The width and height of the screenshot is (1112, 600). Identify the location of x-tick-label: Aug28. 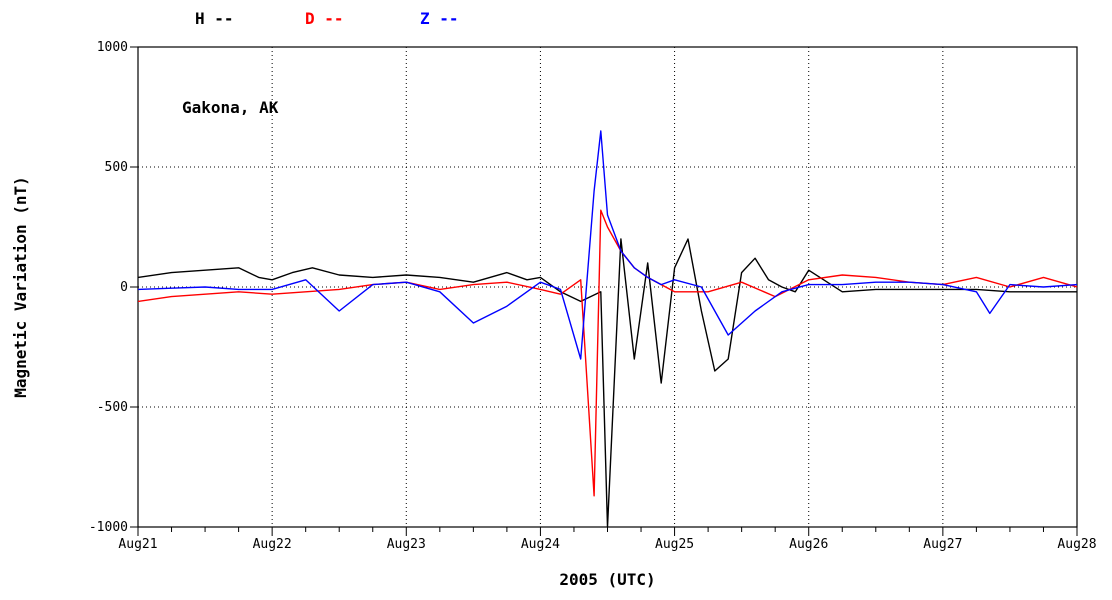
(1076, 544).